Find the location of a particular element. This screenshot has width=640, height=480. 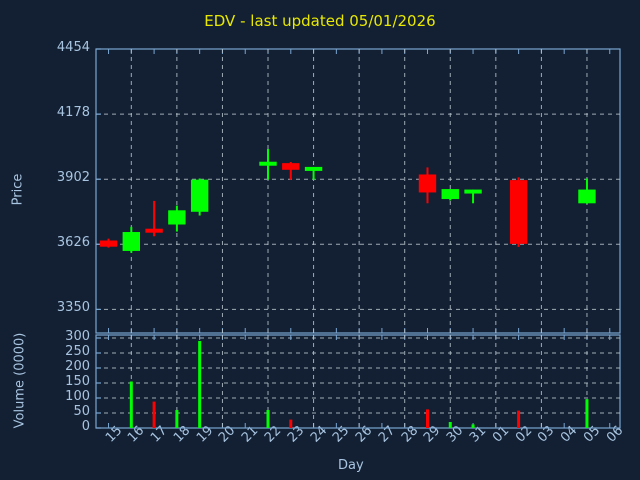

price-tick-label: 3626 is located at coordinates (73, 243).